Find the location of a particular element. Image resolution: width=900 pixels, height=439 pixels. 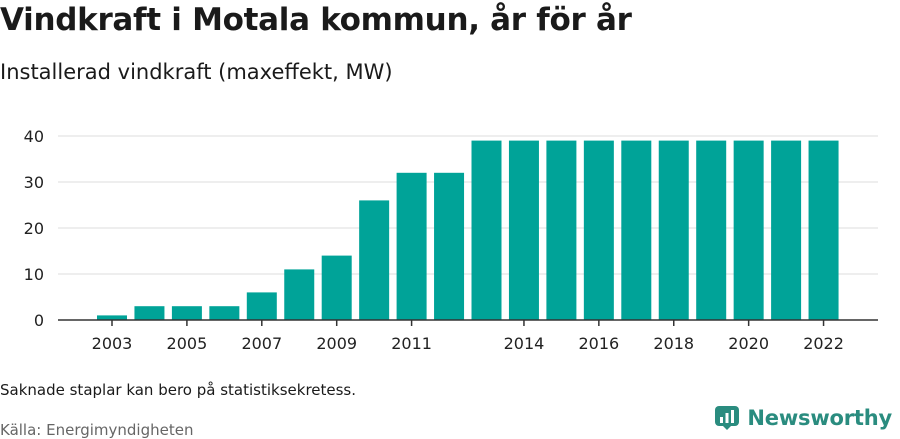

bar-2010 is located at coordinates (374, 260).